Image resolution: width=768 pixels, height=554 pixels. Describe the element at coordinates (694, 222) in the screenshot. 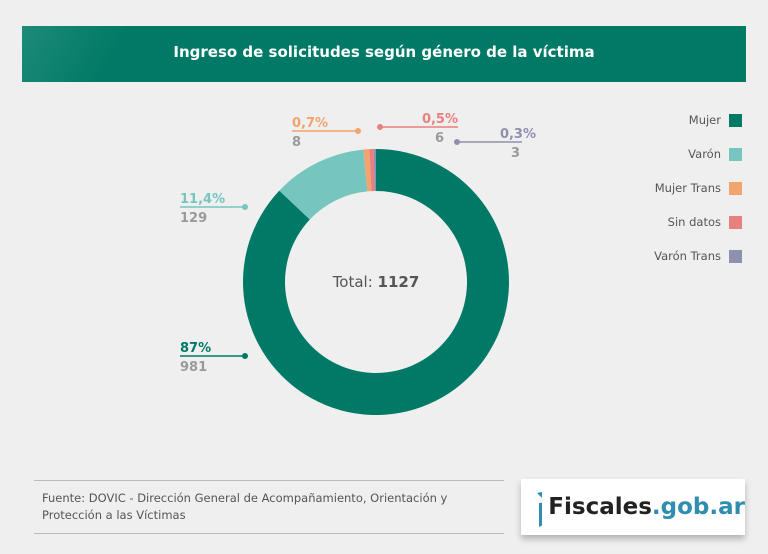

I see `legend-label: Sin datos` at that location.